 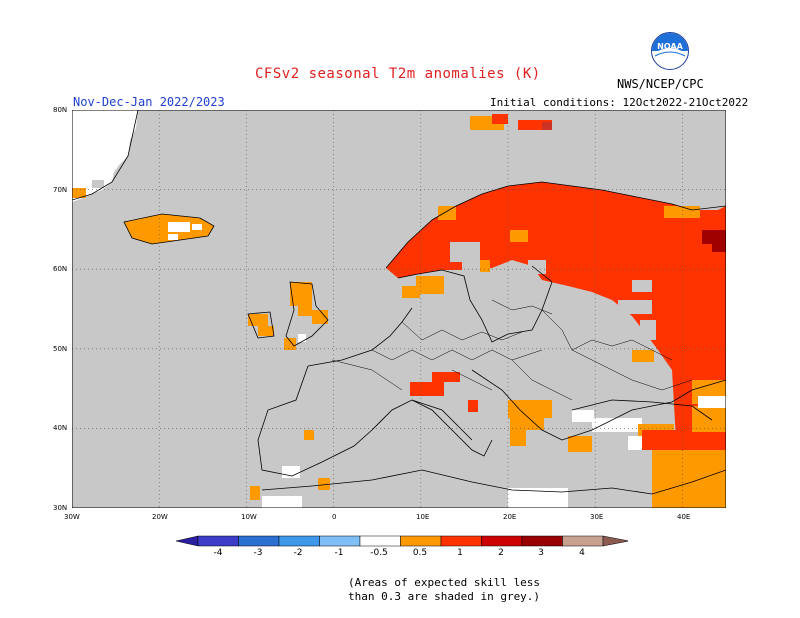 What do you see at coordinates (615, 541) in the screenshot?
I see `colorbar-arrow-high` at bounding box center [615, 541].